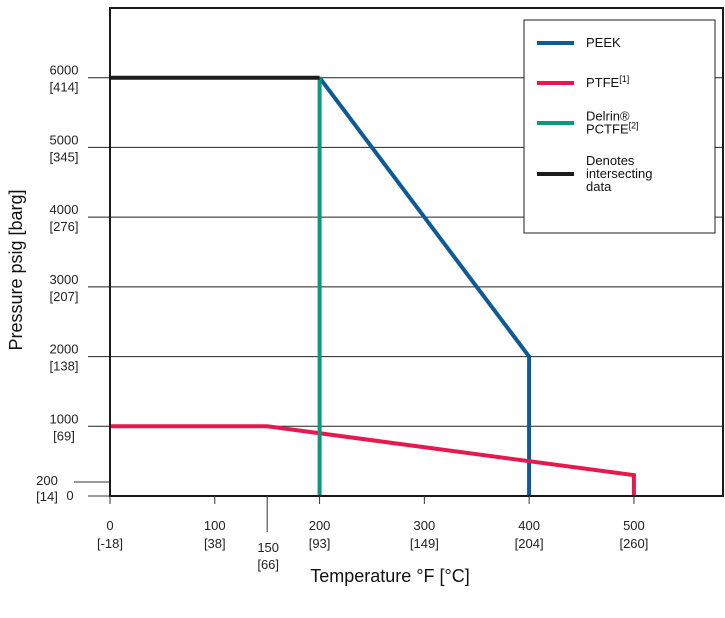 This screenshot has height=618, width=725. I want to click on x-tick-sublabel: [66], so click(268, 564).